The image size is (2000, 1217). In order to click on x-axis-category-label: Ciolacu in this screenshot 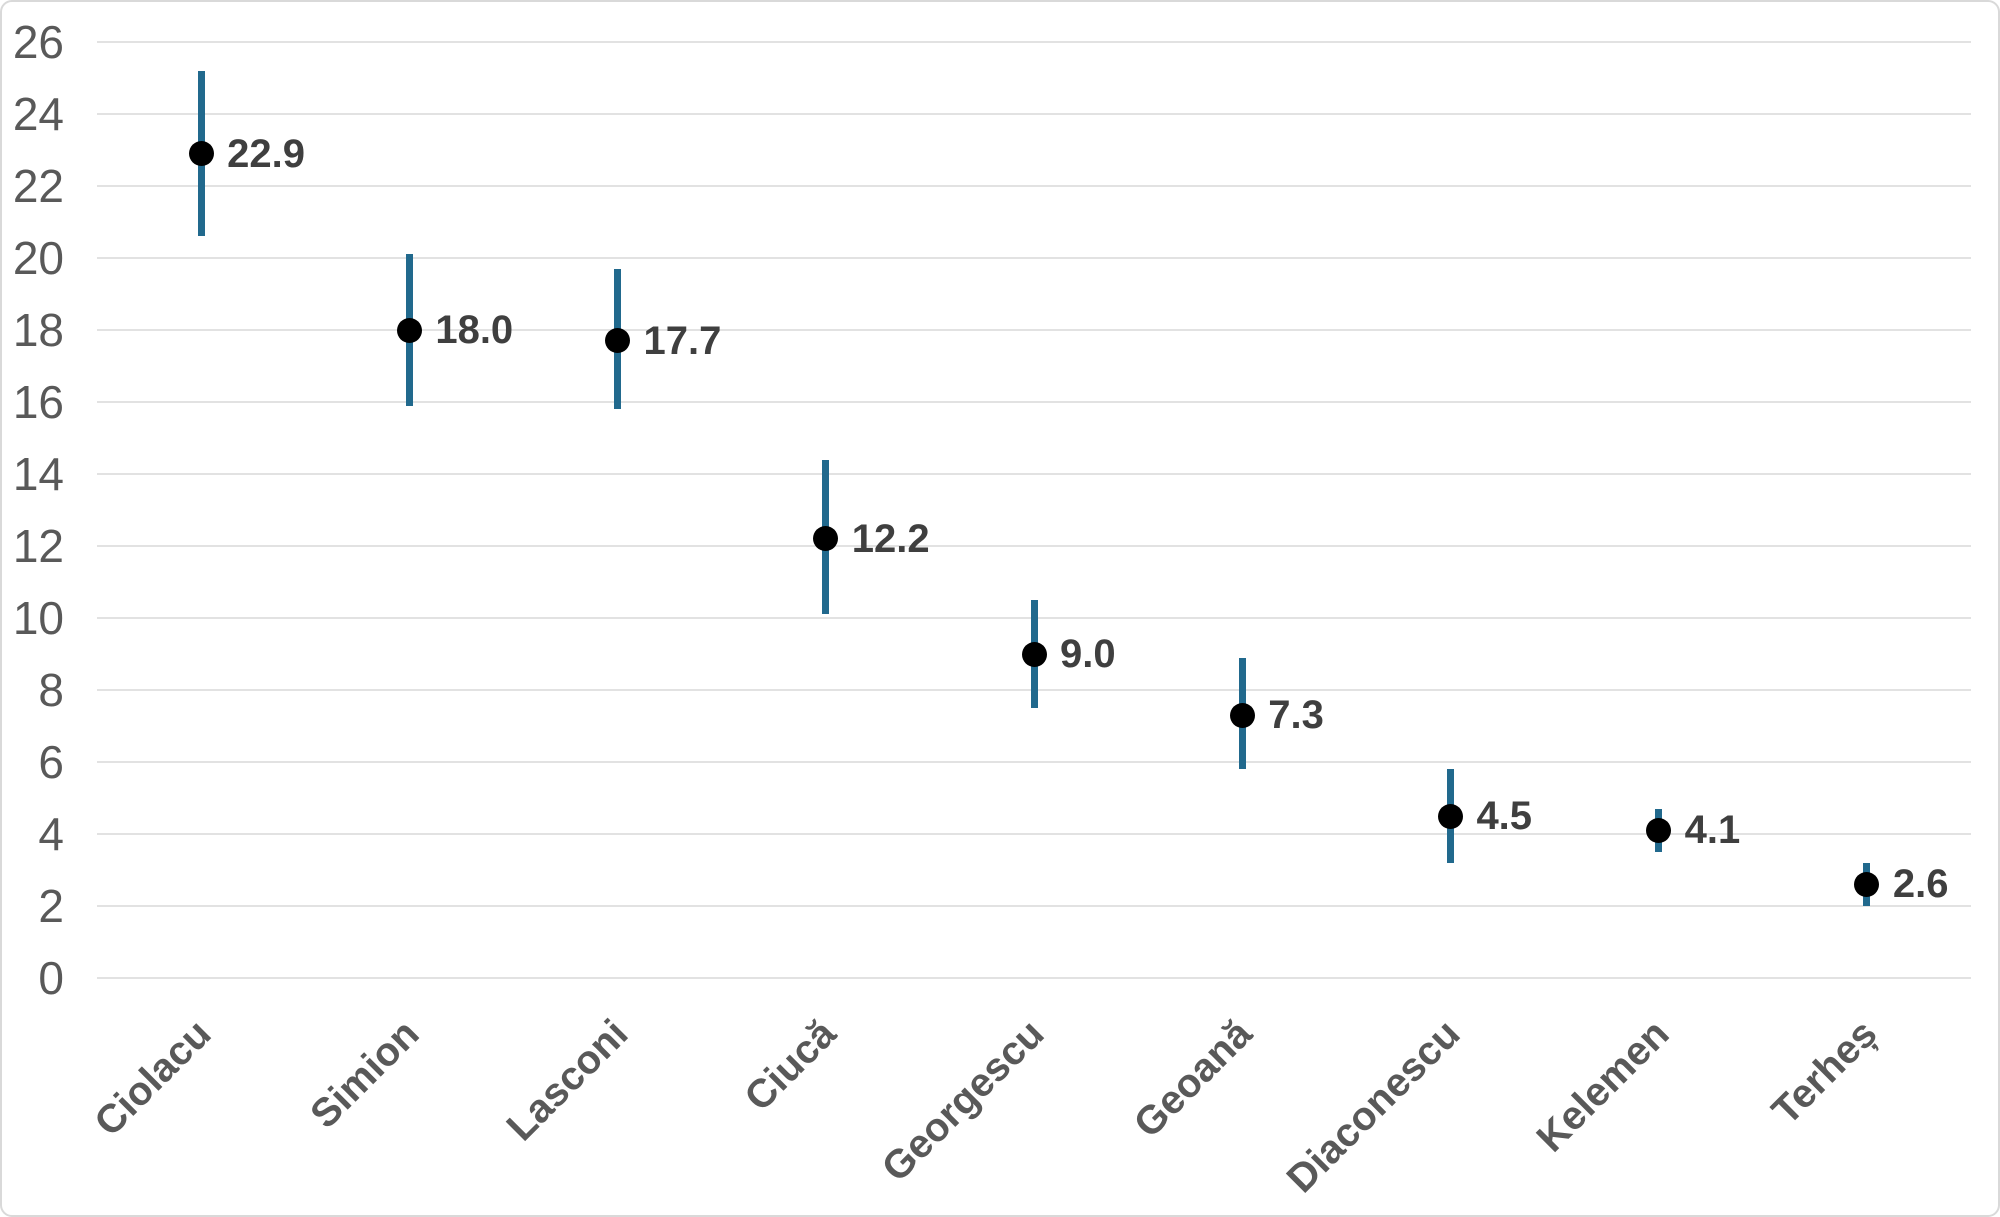, I will do `click(153, 1078)`.